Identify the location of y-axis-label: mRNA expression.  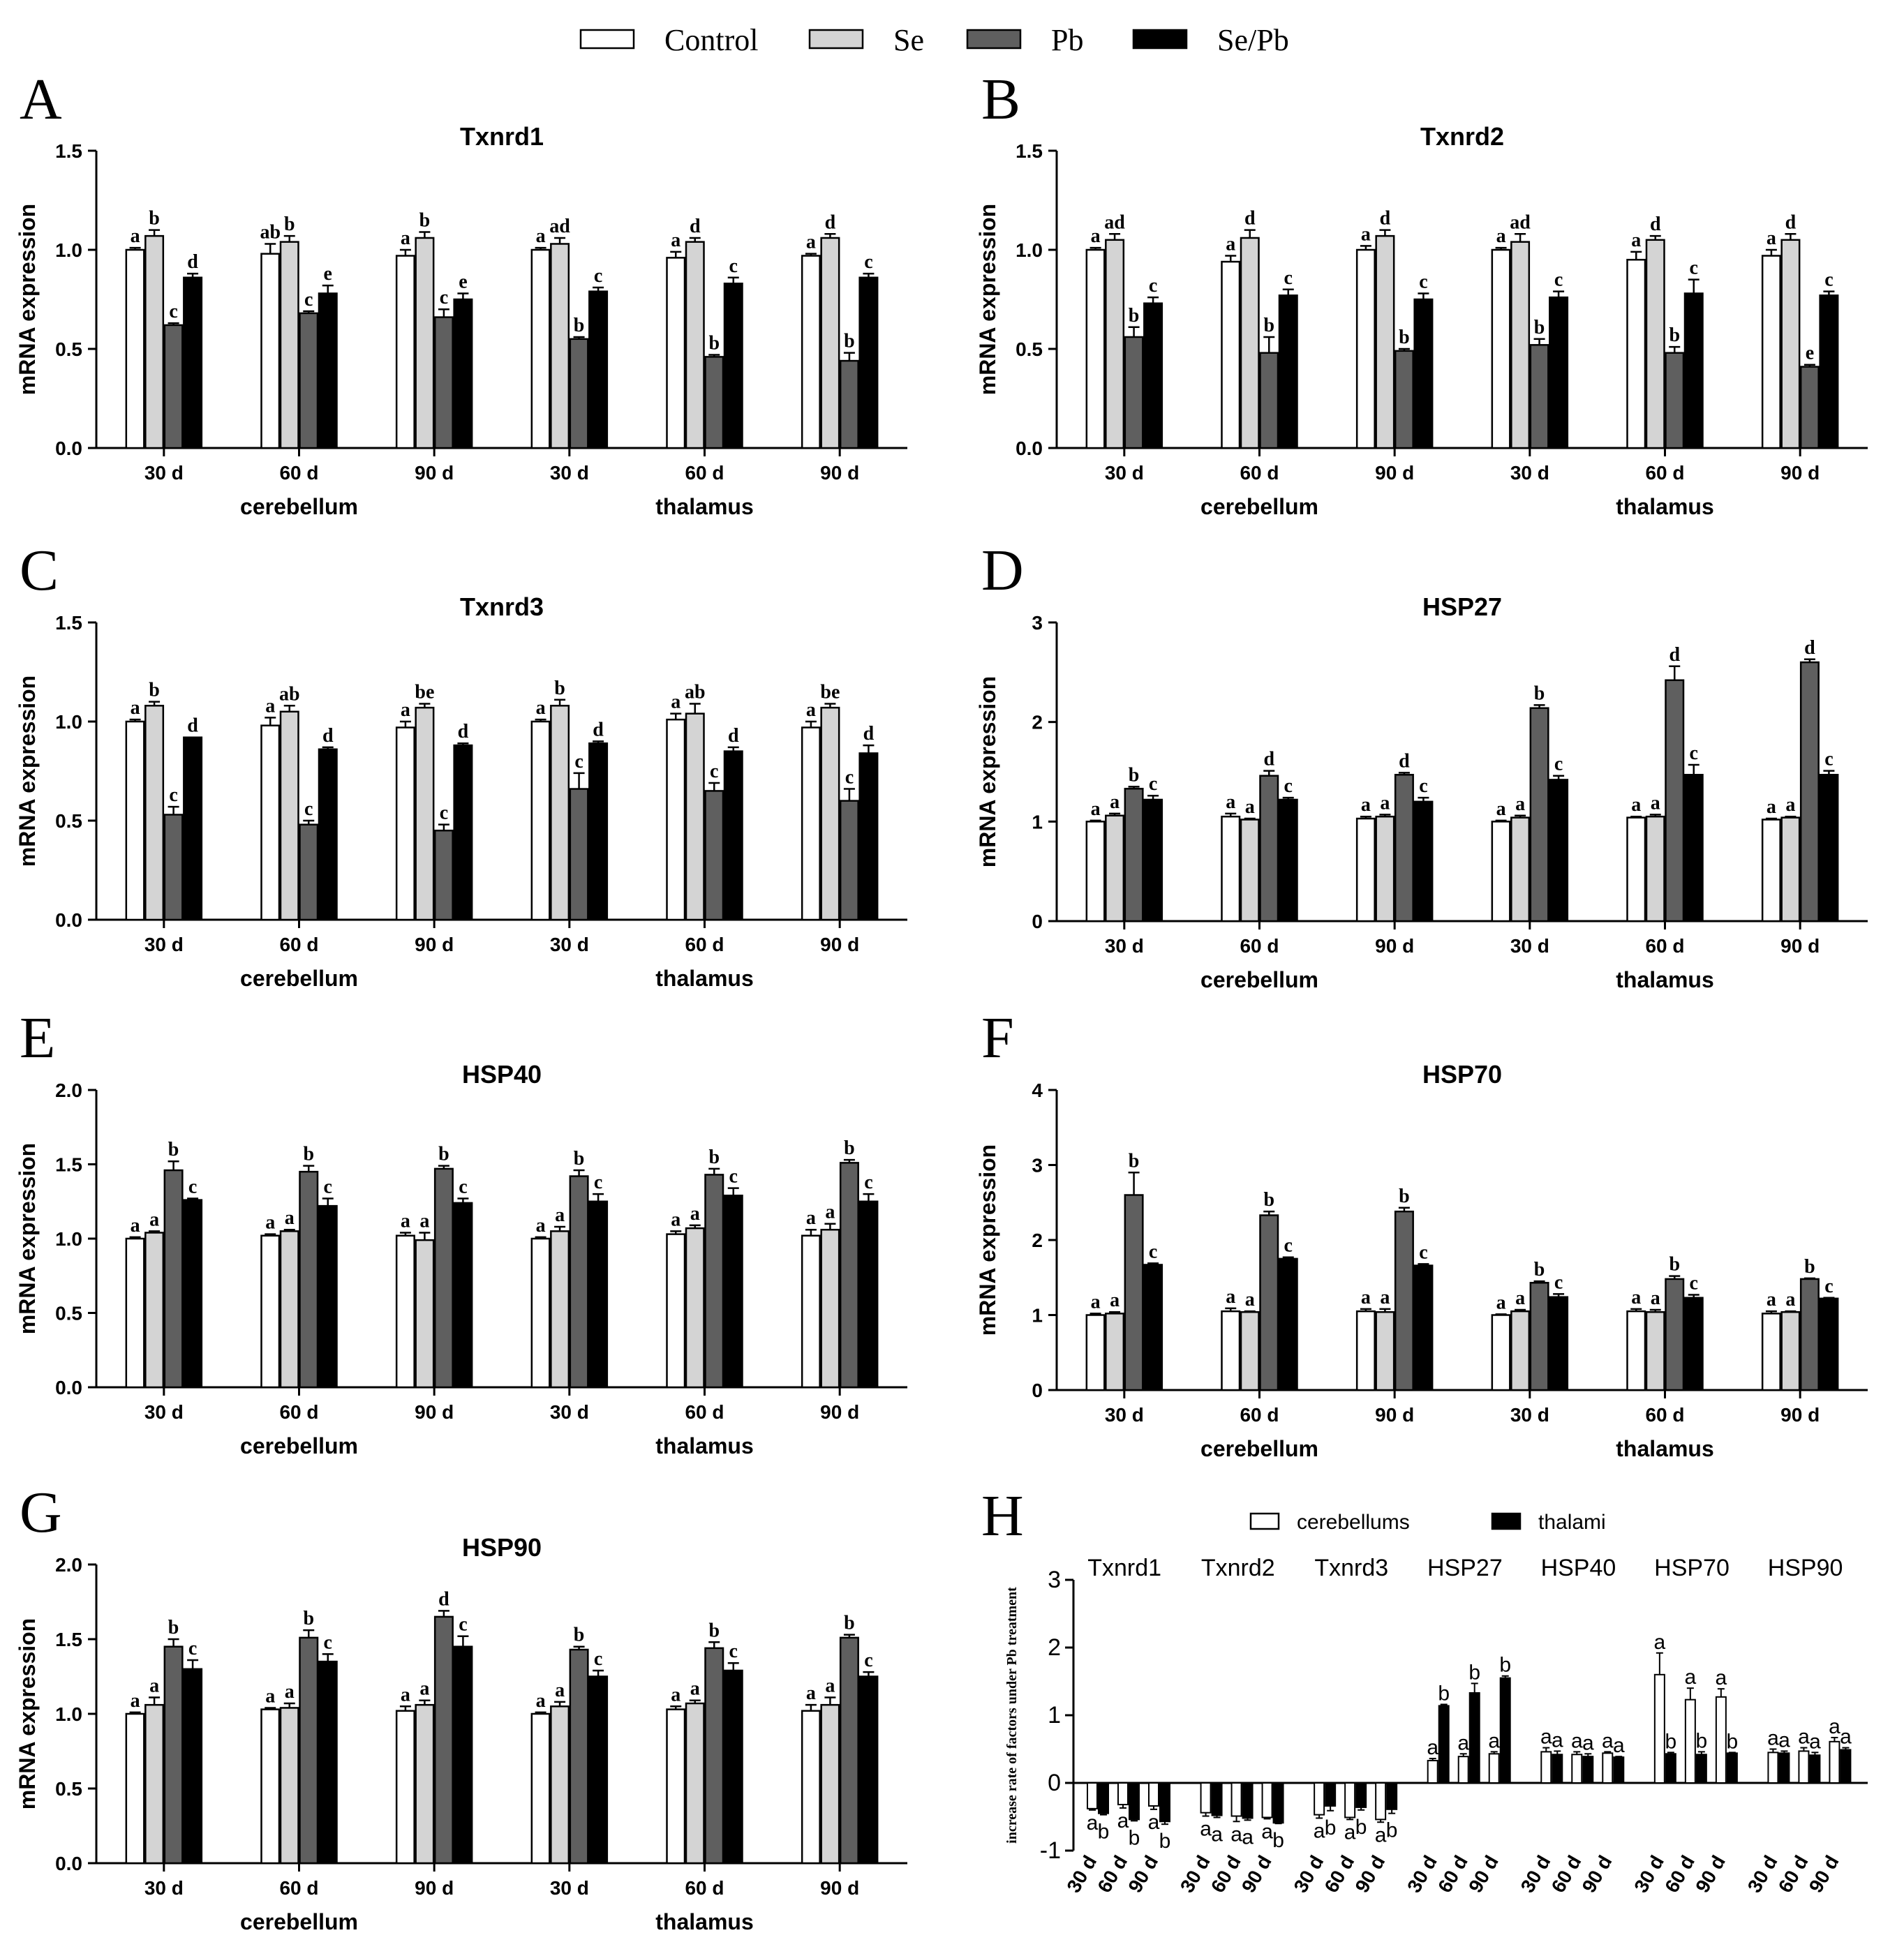
(27, 1239).